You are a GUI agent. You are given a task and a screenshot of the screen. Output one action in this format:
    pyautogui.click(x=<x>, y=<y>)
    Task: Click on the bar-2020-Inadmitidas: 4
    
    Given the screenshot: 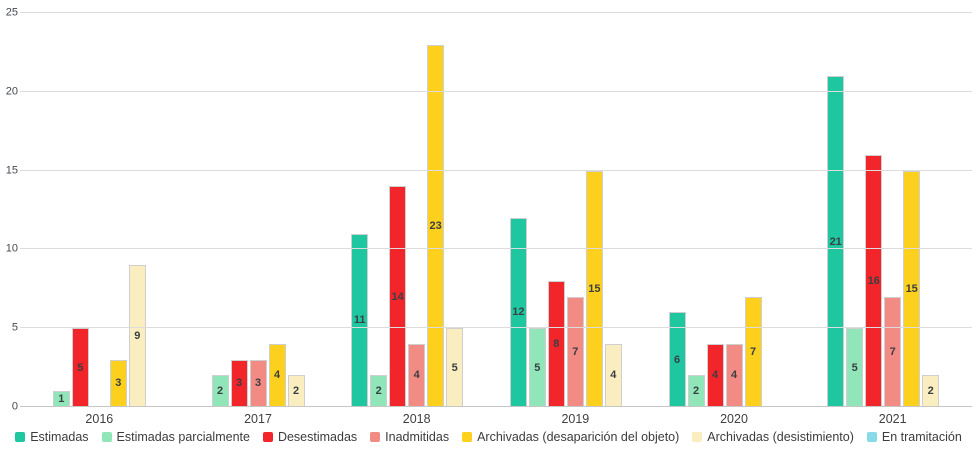 What is the action you would take?
    pyautogui.click(x=734, y=375)
    